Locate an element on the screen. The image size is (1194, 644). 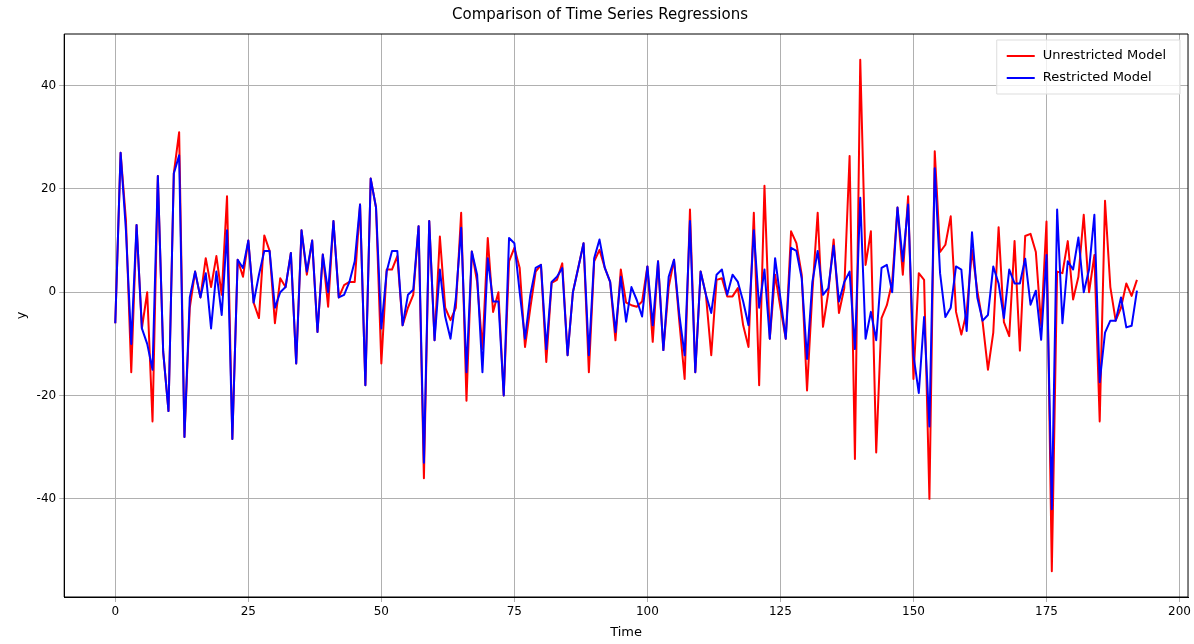
x-tick-label: 125 is located at coordinates (780, 611).